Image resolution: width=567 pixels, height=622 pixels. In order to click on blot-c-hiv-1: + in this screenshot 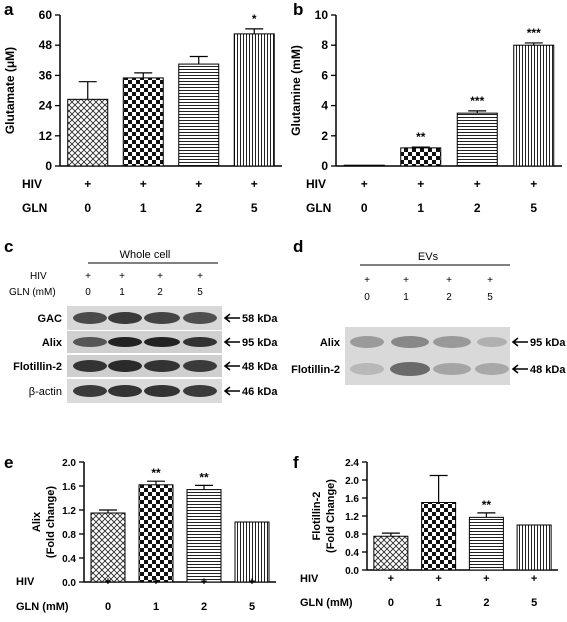, I will do `click(122, 276)`.